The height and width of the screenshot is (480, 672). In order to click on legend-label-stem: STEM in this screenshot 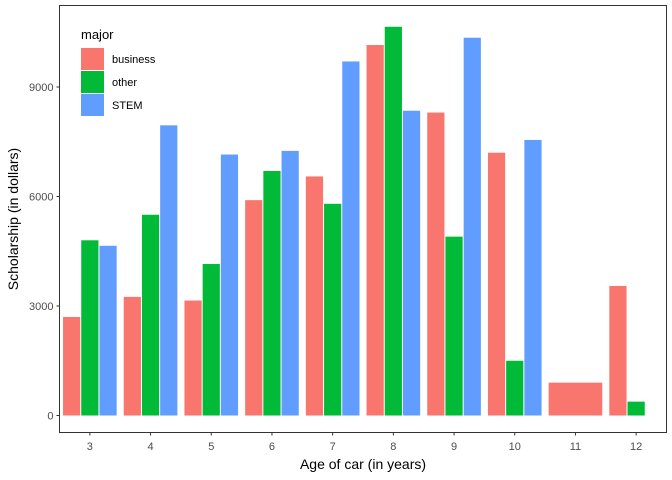, I will do `click(127, 106)`.